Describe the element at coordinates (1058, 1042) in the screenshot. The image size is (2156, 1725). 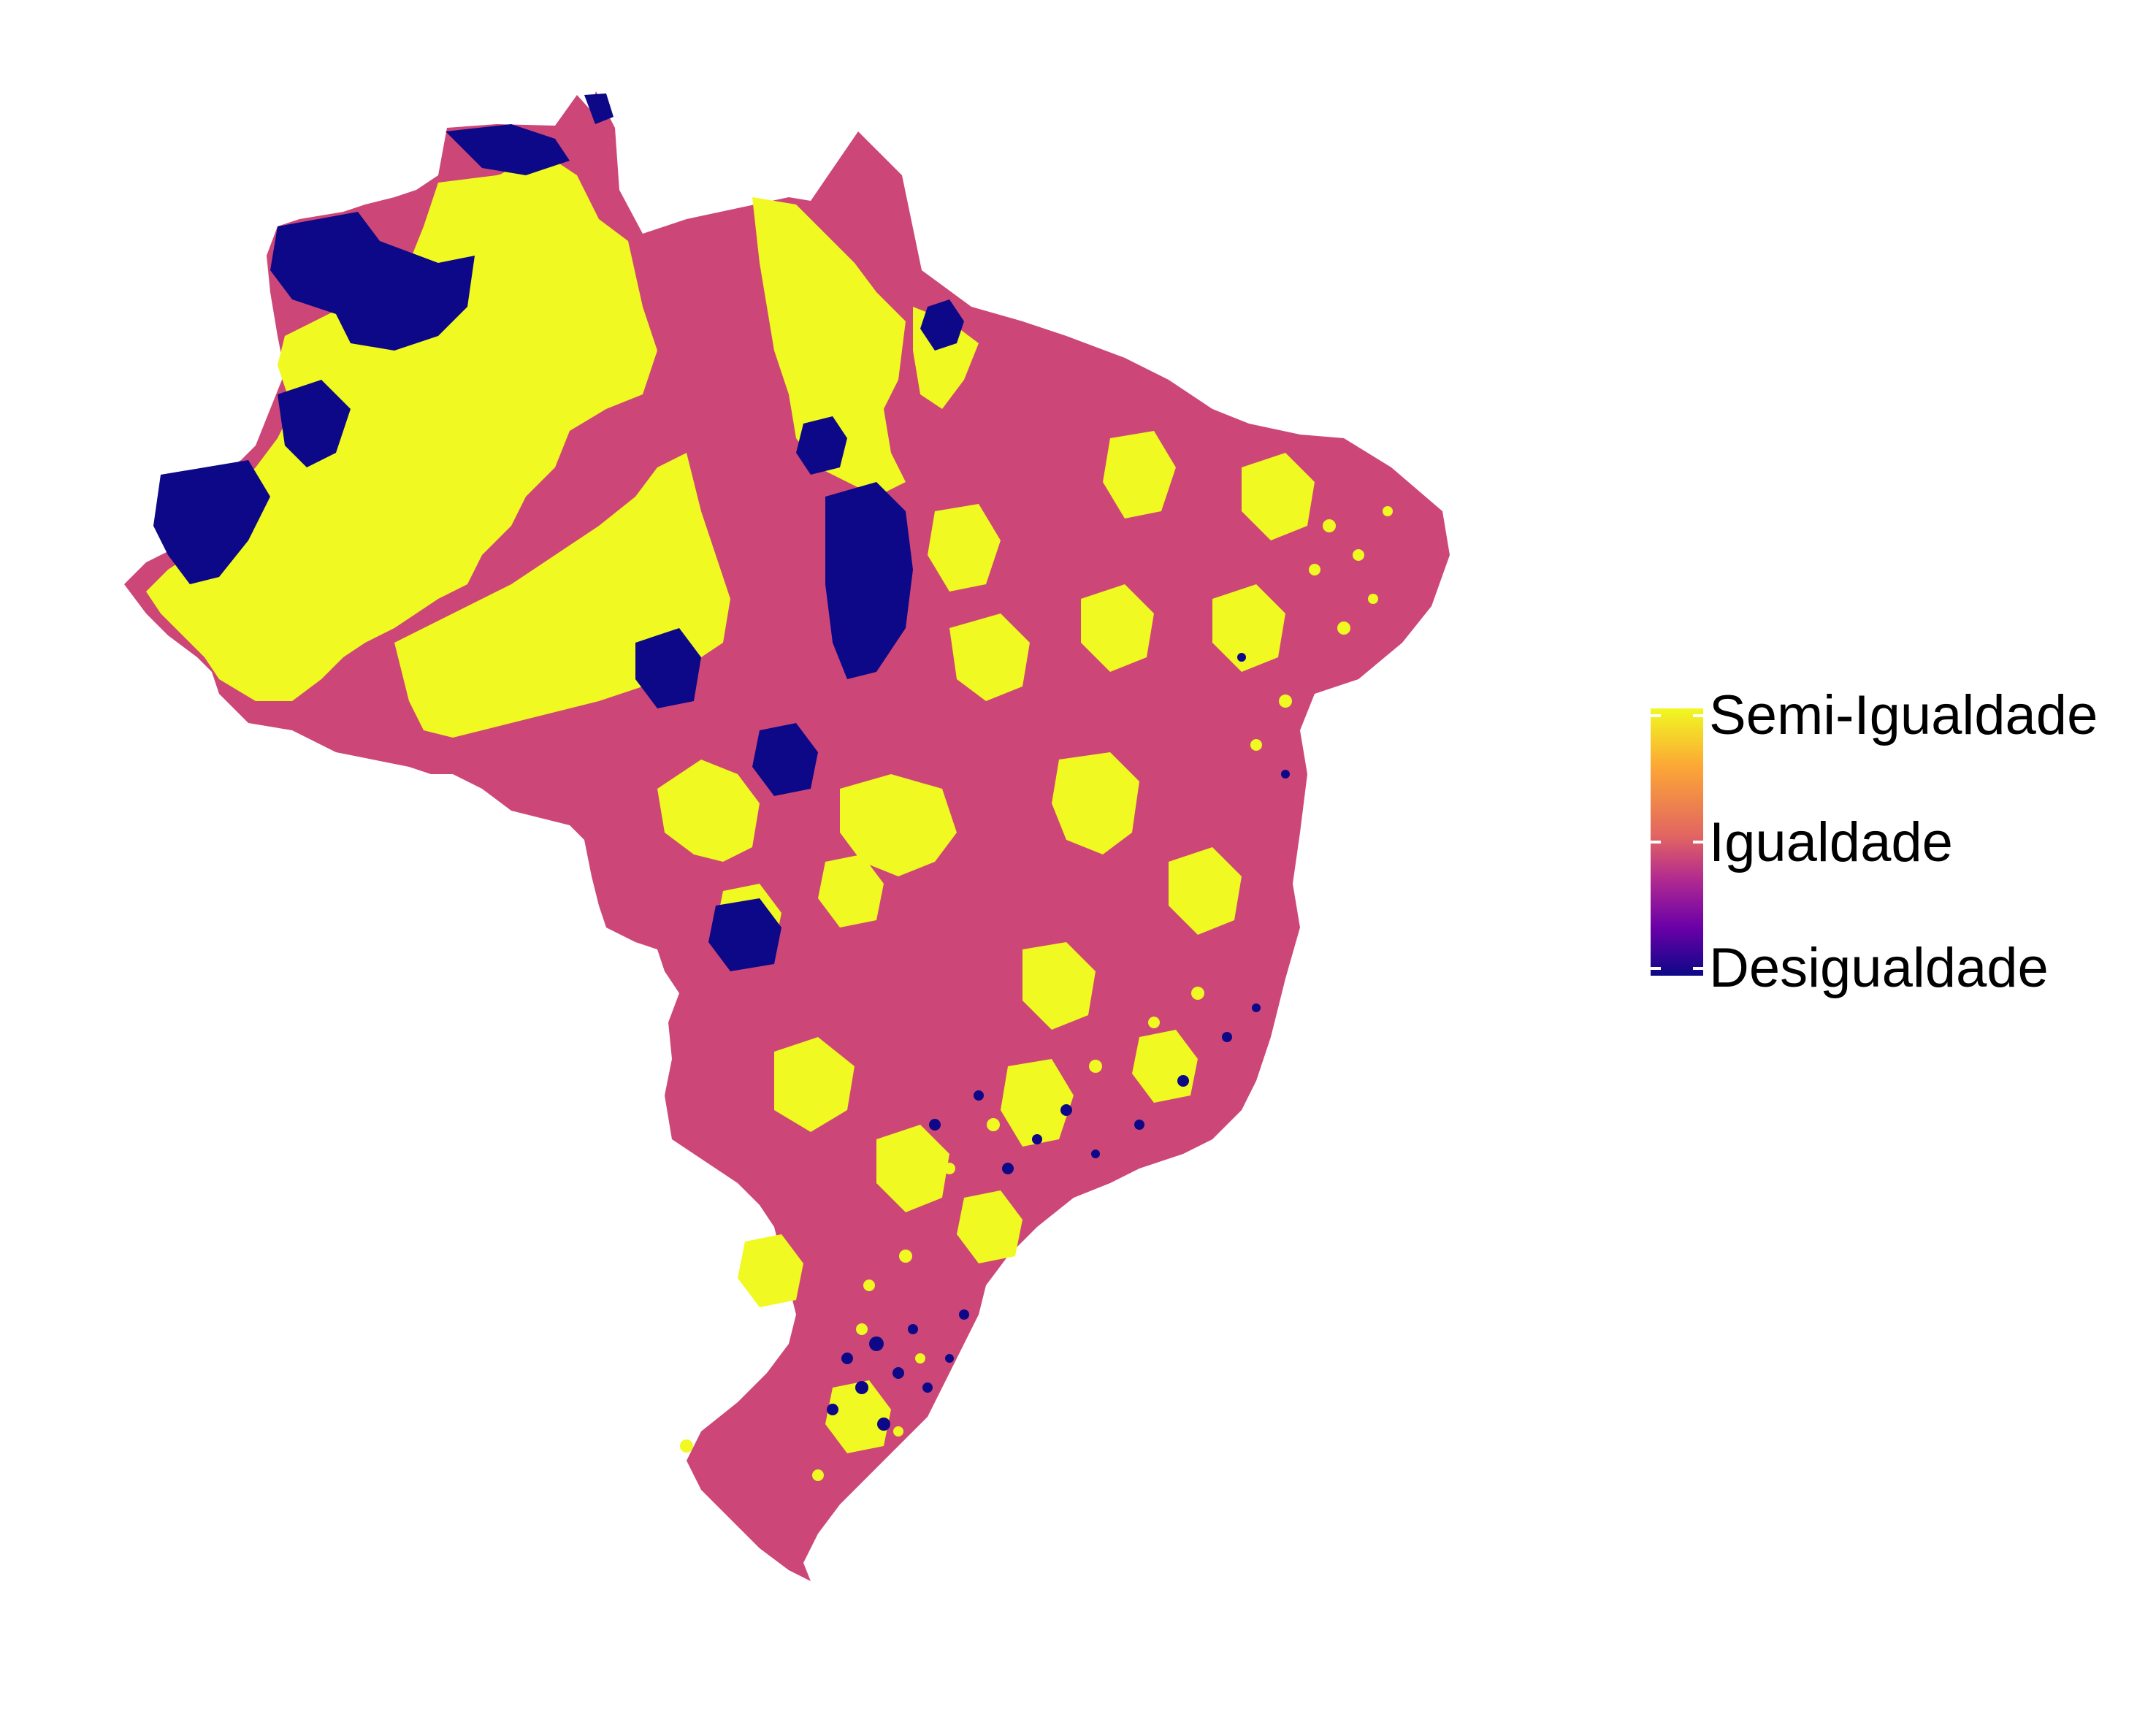
I see `desigualdade-spots` at that location.